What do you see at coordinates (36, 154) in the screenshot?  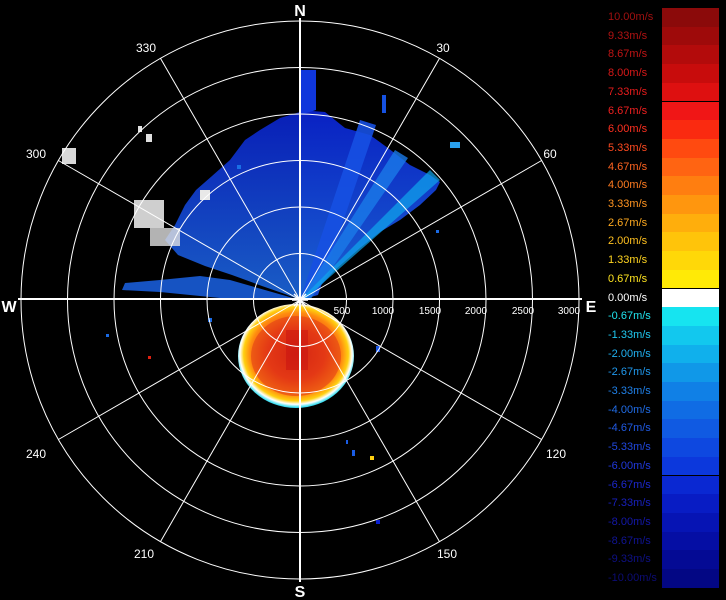 I see `bearing-label-300: 300` at bounding box center [36, 154].